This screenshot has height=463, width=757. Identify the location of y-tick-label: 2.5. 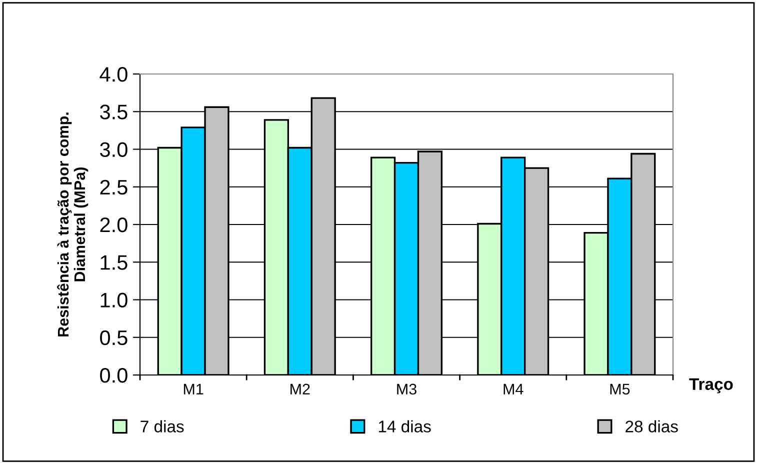
(114, 187).